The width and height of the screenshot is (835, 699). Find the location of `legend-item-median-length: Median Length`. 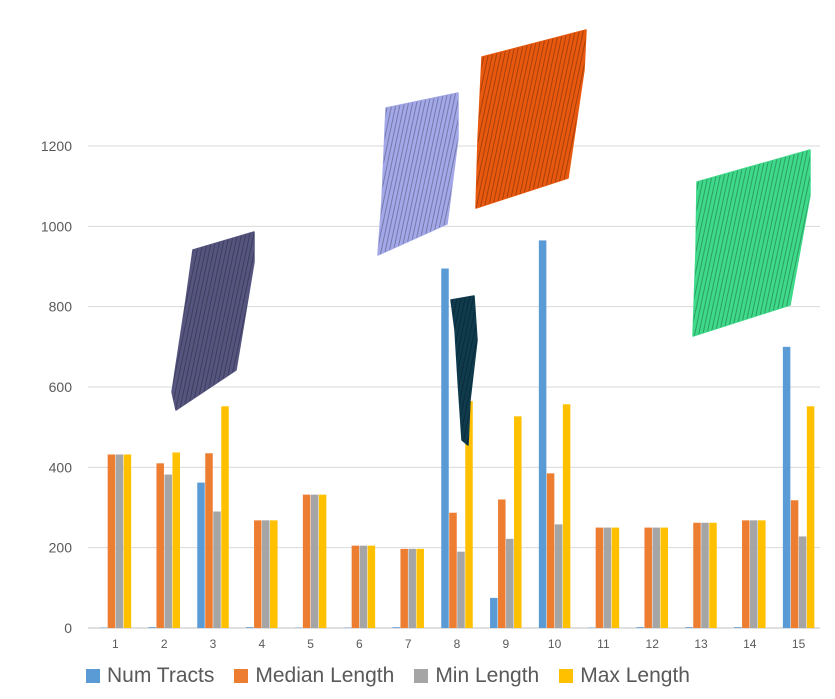

legend-item-median-length: Median Length is located at coordinates (314, 676).